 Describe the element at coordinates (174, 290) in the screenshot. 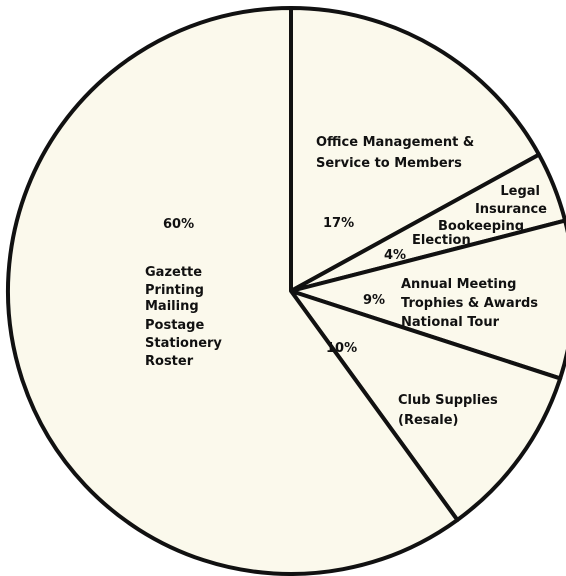

I see `slice-60-label-line-2: Printing` at that location.